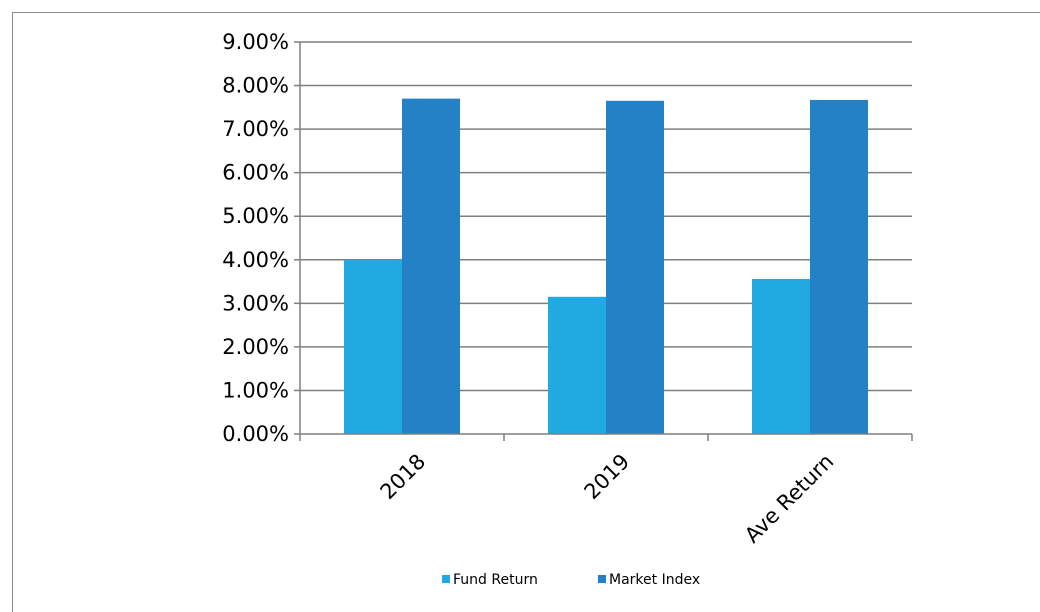  I want to click on y-tick-label-4: 4.00%, so click(255, 260).